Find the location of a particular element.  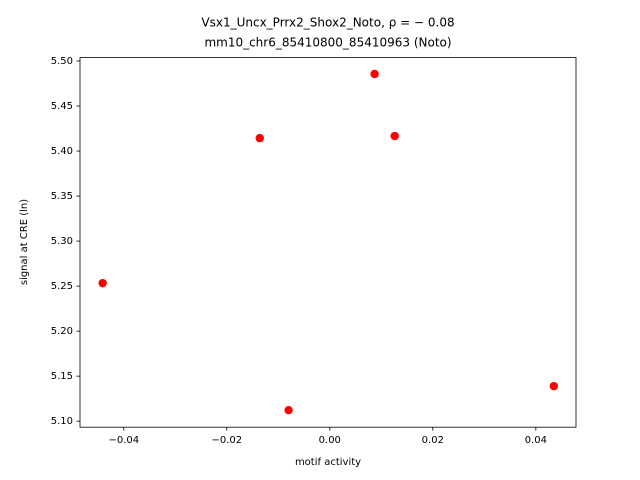

y-tick-label: 5.15 is located at coordinates (62, 376).